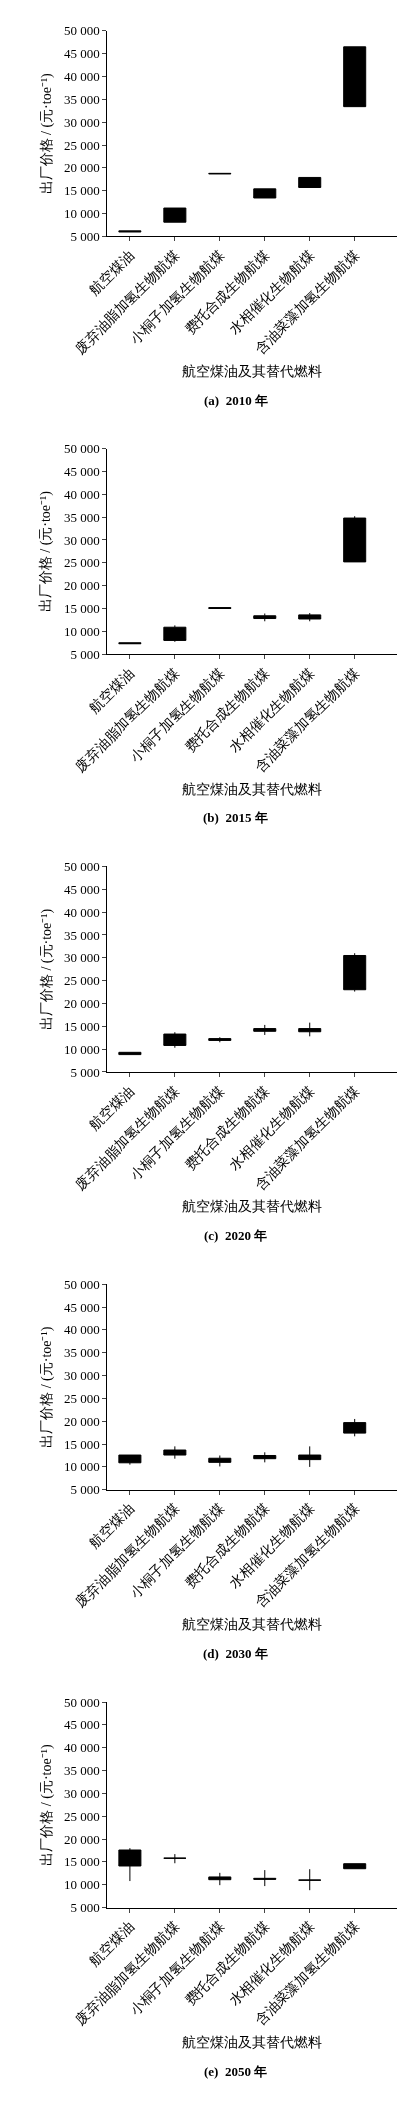 Image resolution: width=413 pixels, height=2104 pixels. What do you see at coordinates (235, 1653) in the screenshot?
I see `text: (d) 2030 年` at bounding box center [235, 1653].